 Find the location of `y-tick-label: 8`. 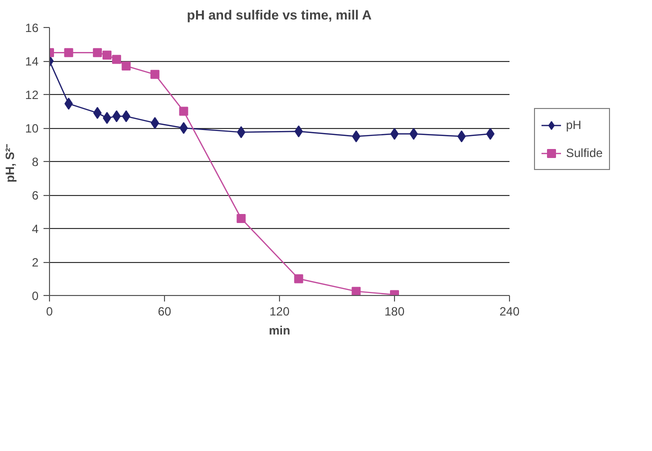

y-tick-label: 8 is located at coordinates (35, 162).